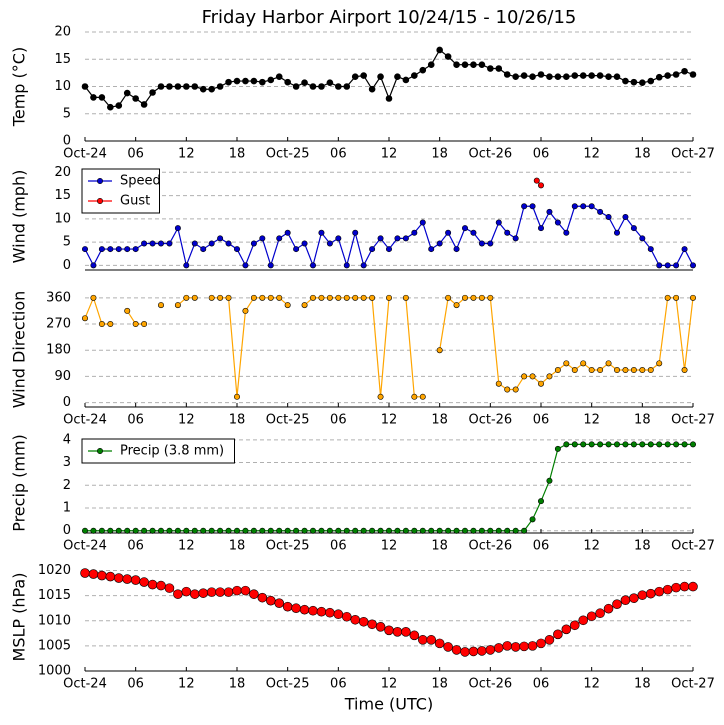 This screenshot has height=725, width=724. What do you see at coordinates (54, 570) in the screenshot?
I see `y-tick-label: 1020` at bounding box center [54, 570].